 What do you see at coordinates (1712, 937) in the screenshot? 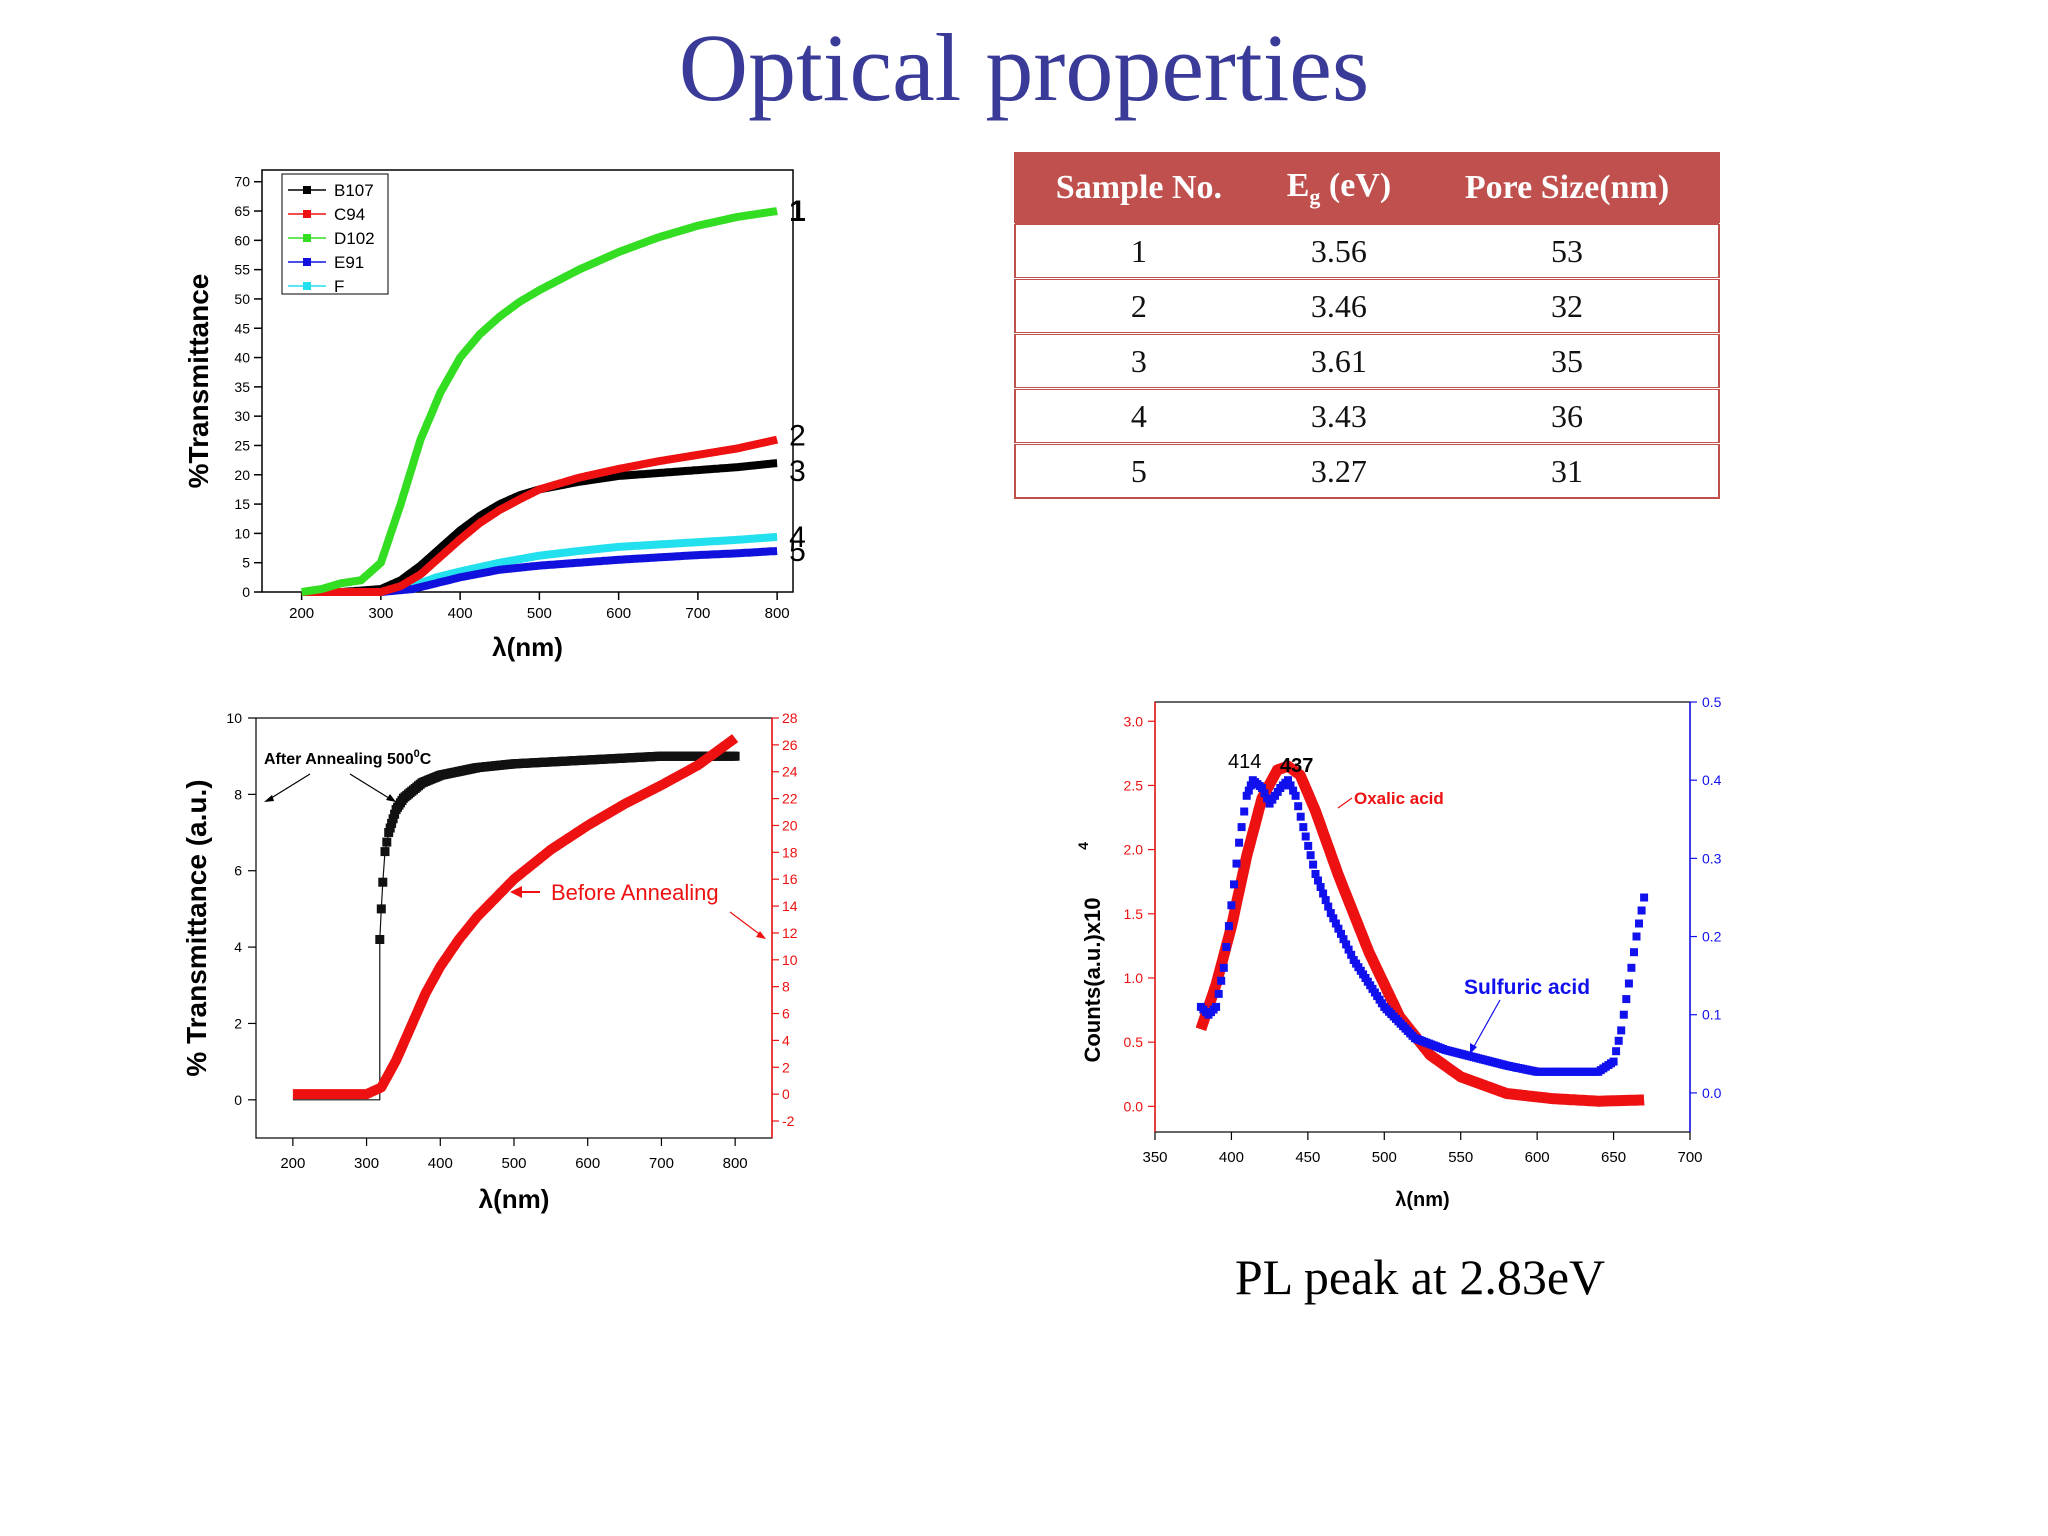
I see `y2-tick-label: 0.2` at bounding box center [1712, 937].